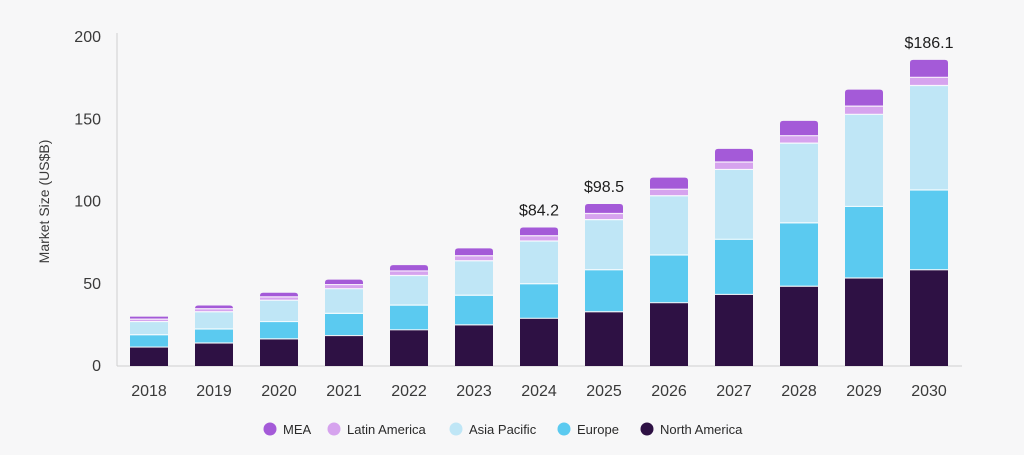  Describe the element at coordinates (149, 356) in the screenshot. I see `bar-segment-north-america-2018` at that location.